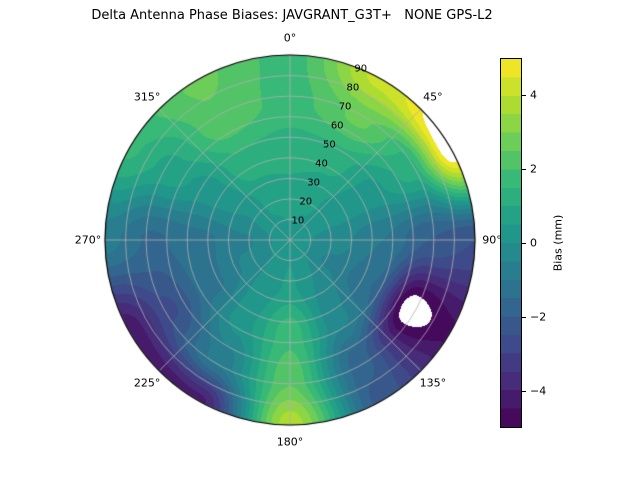 Image resolution: width=640 pixels, height=480 pixels. What do you see at coordinates (337, 126) in the screenshot?
I see `radial-tick-label: 60` at bounding box center [337, 126].